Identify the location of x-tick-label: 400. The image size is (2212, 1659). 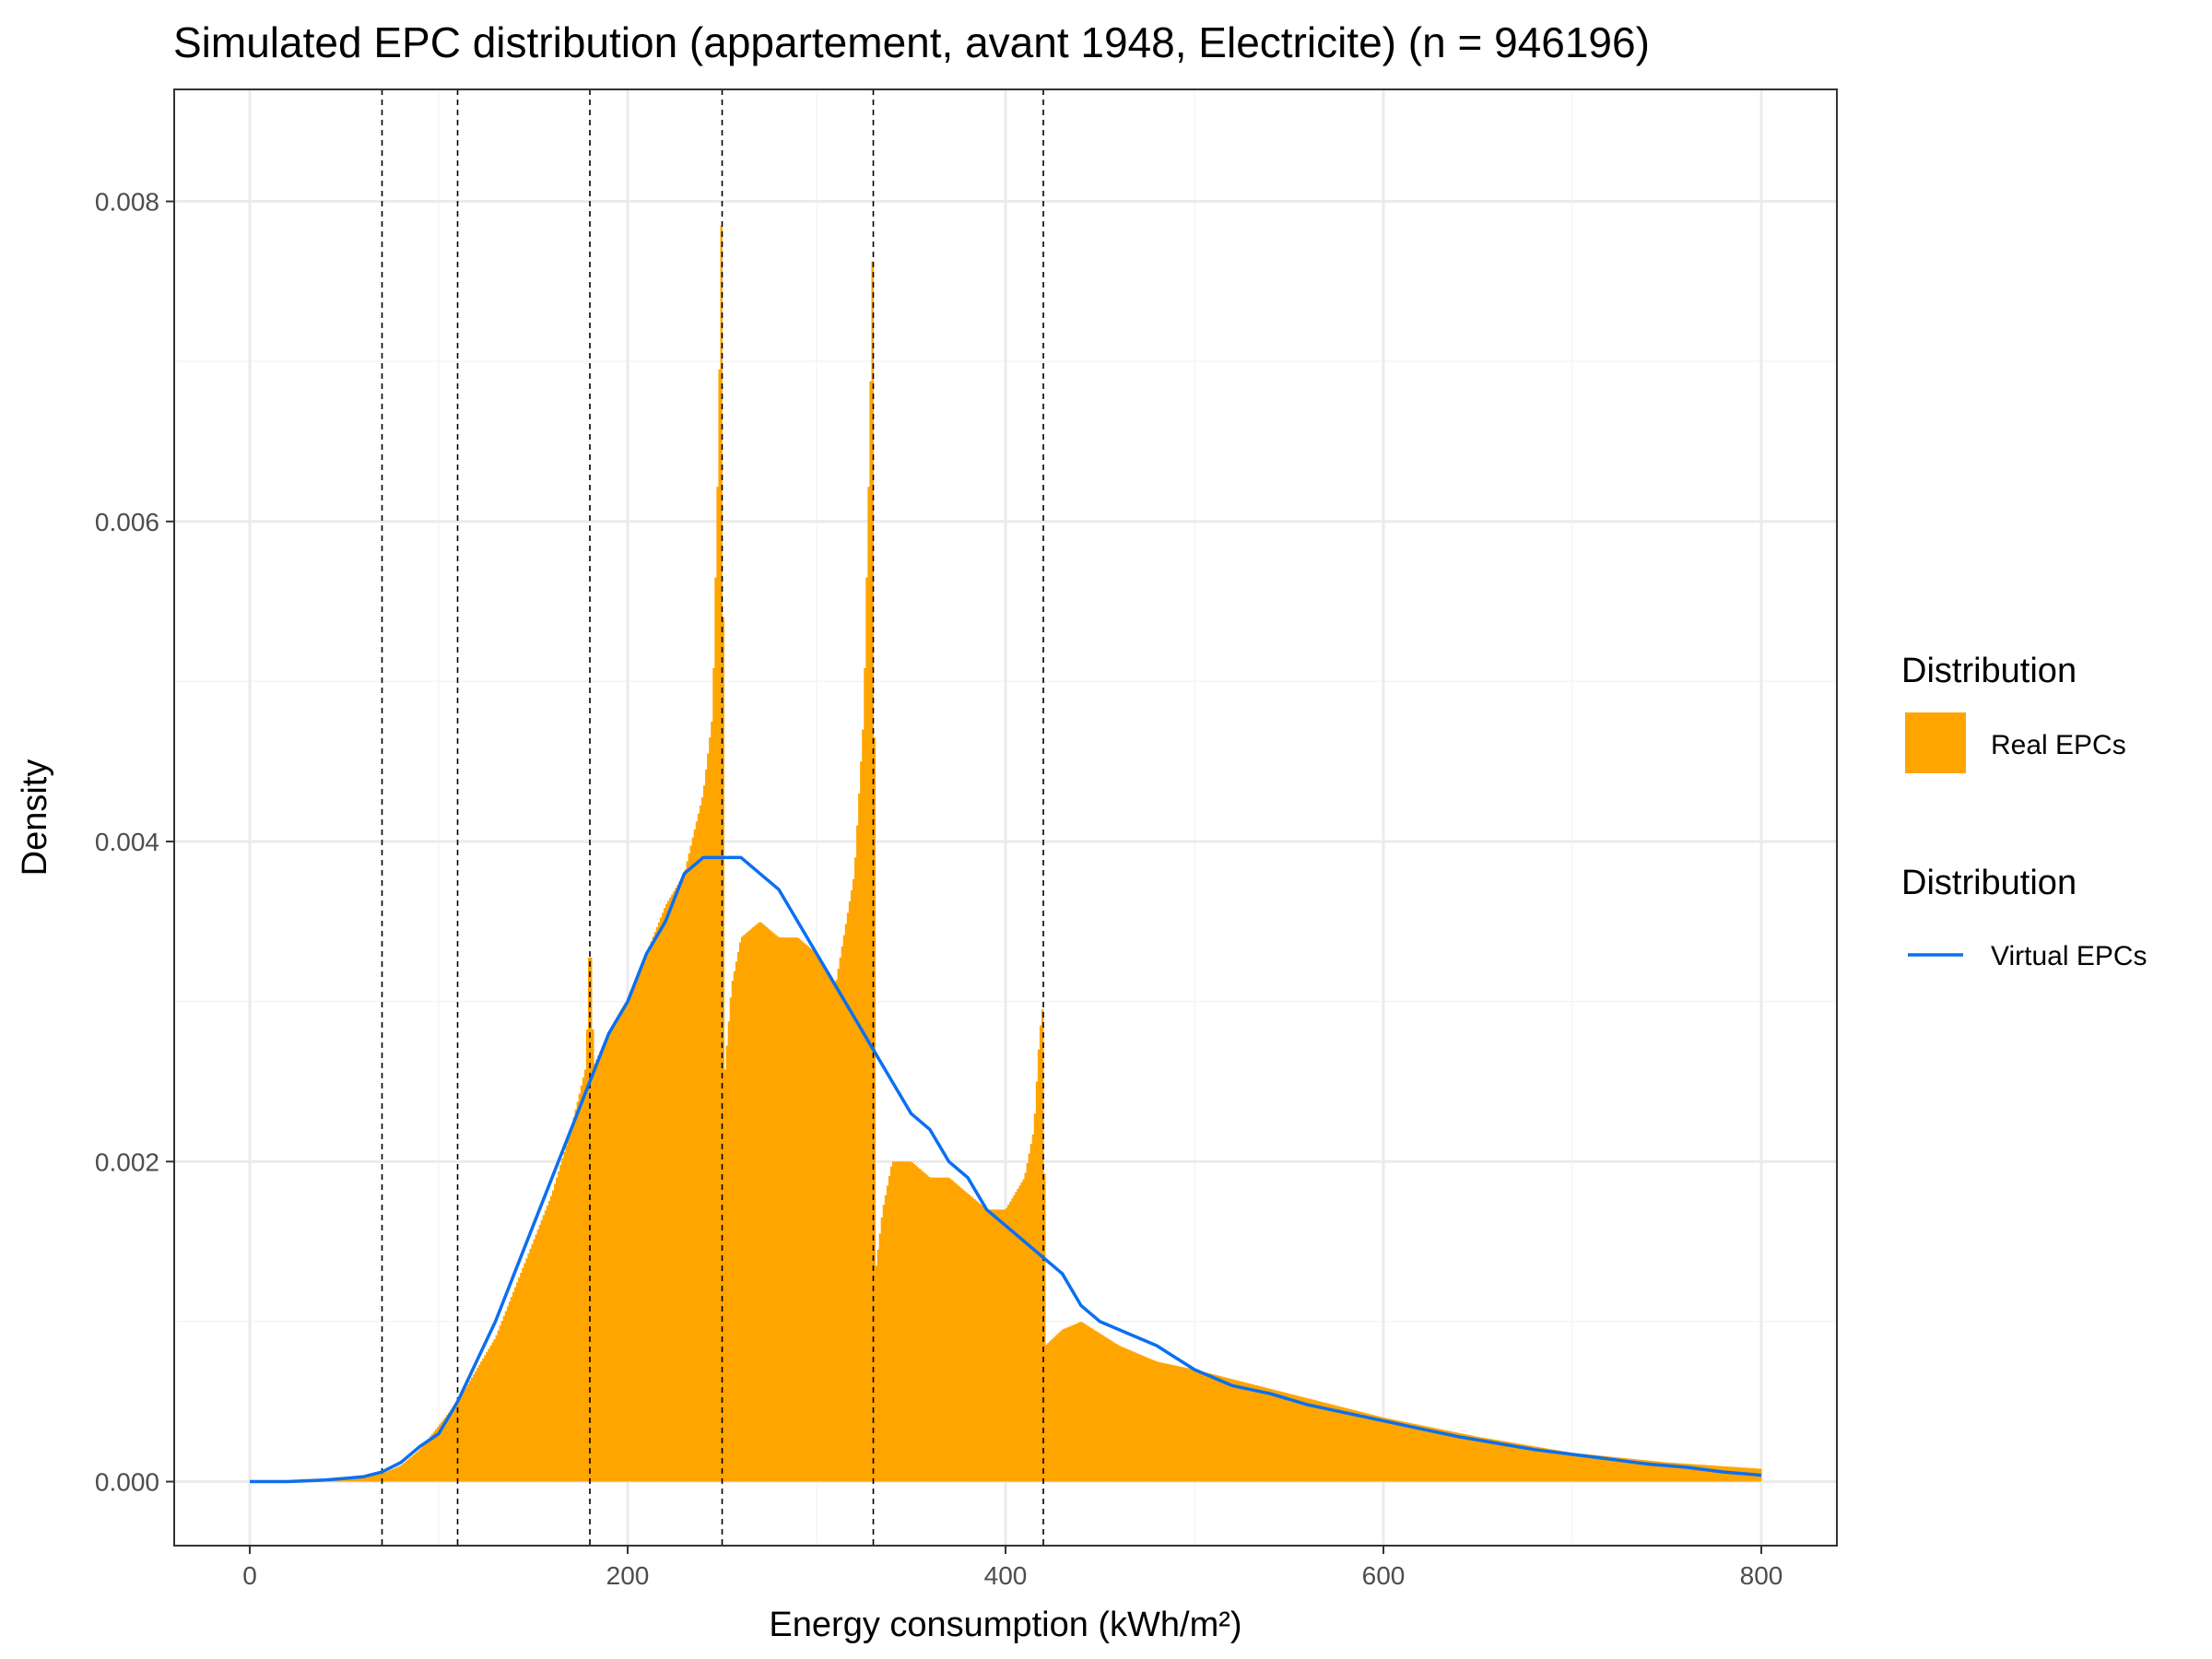
(1006, 1575).